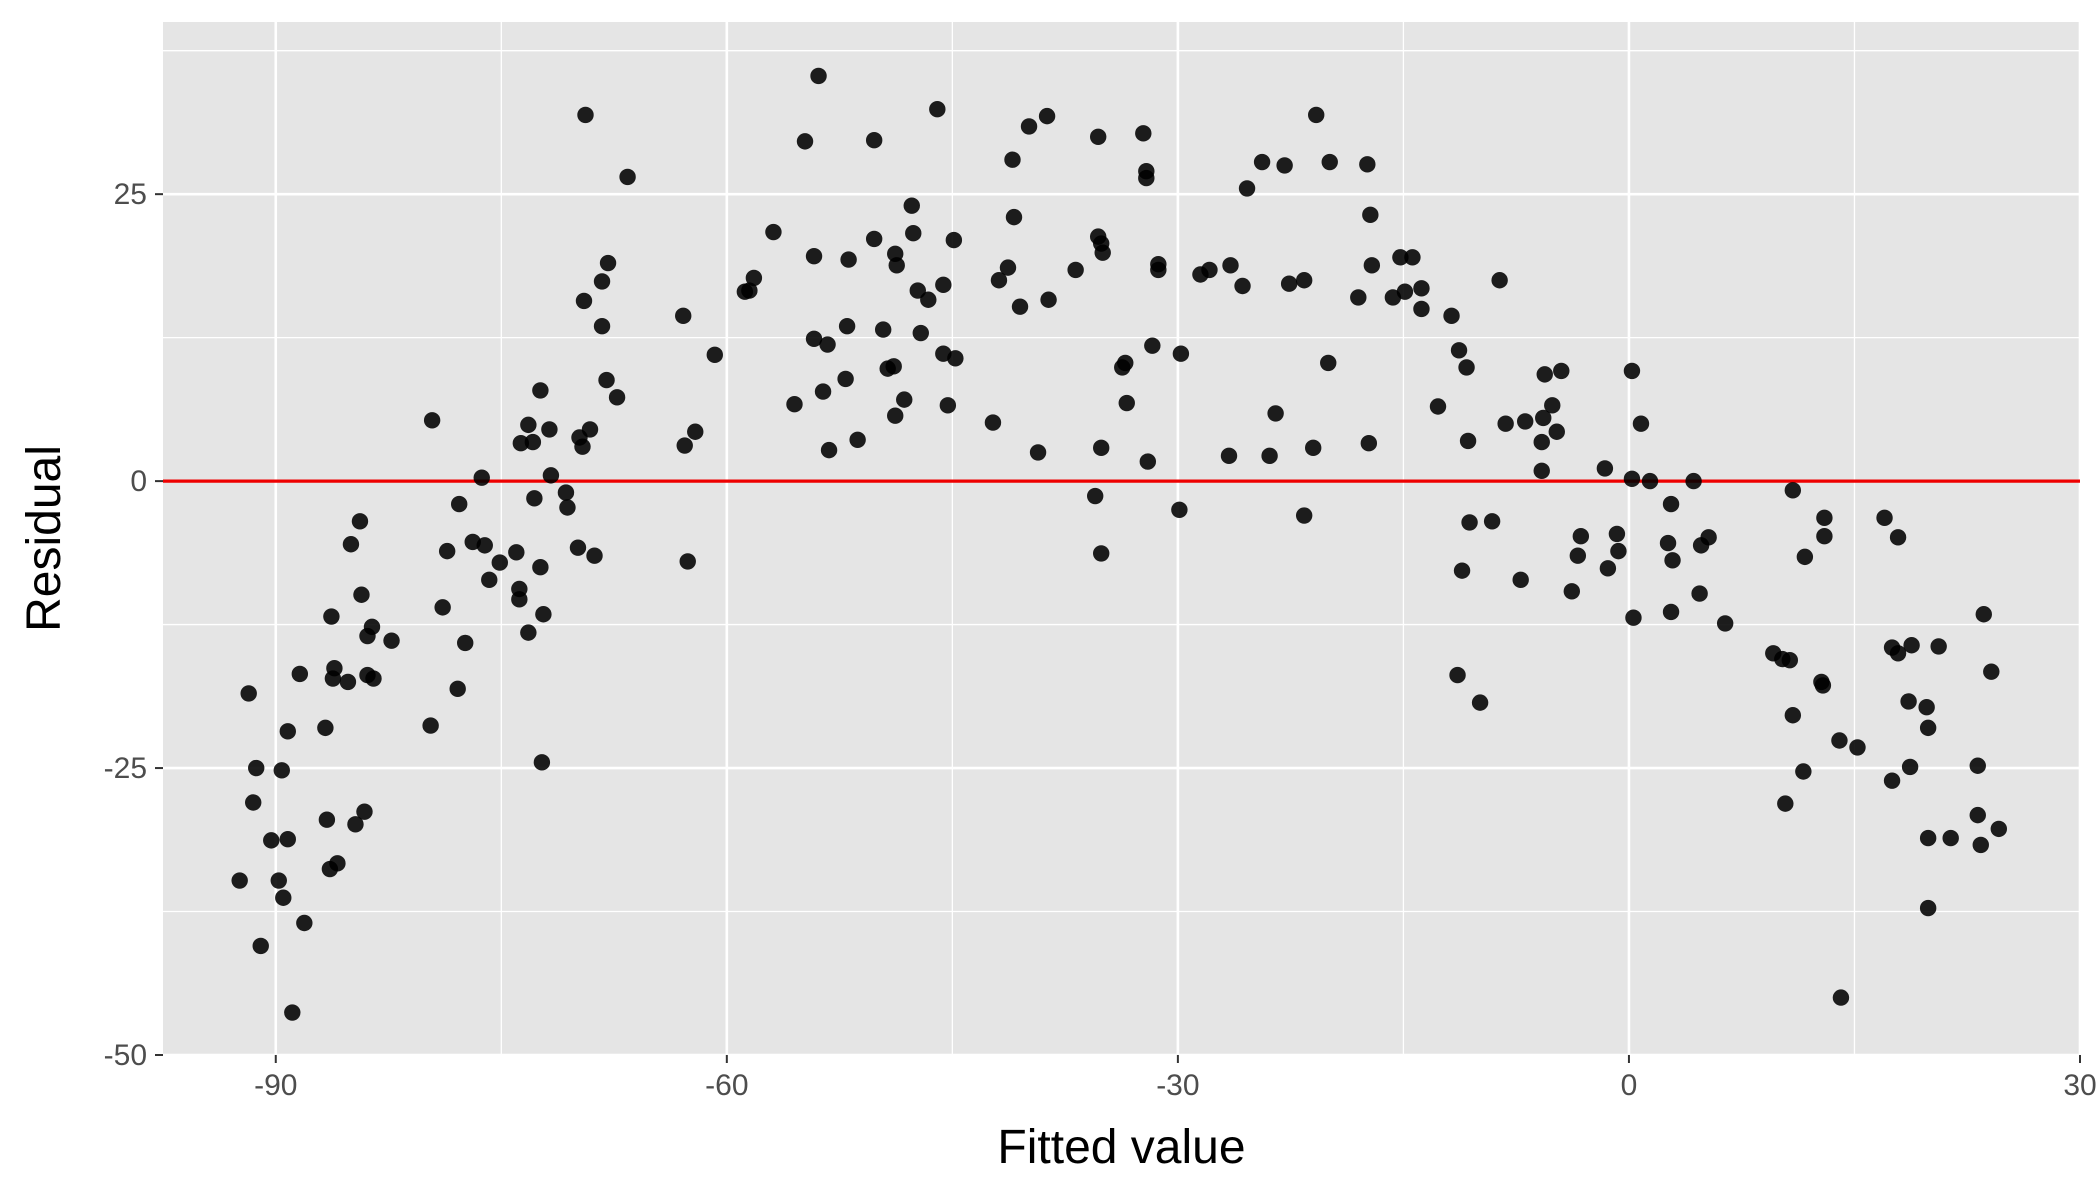 This screenshot has height=1200, width=2100. What do you see at coordinates (130, 194) in the screenshot?
I see `y-tick-label: 25` at bounding box center [130, 194].